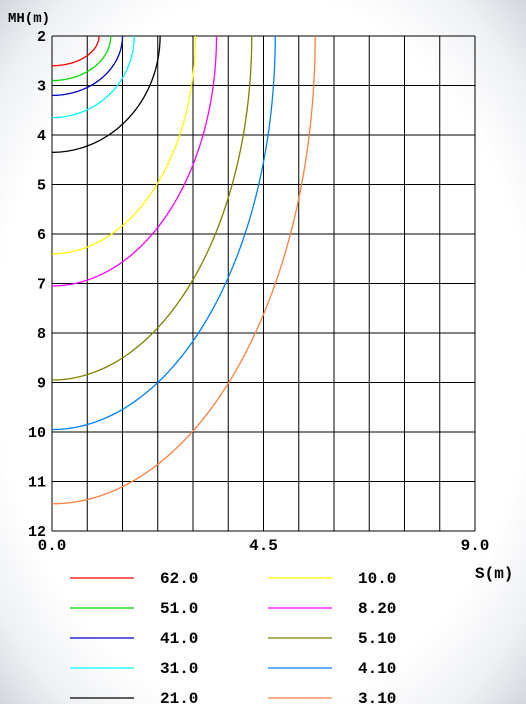  What do you see at coordinates (475, 546) in the screenshot?
I see `x-tick-label: 9.0` at bounding box center [475, 546].